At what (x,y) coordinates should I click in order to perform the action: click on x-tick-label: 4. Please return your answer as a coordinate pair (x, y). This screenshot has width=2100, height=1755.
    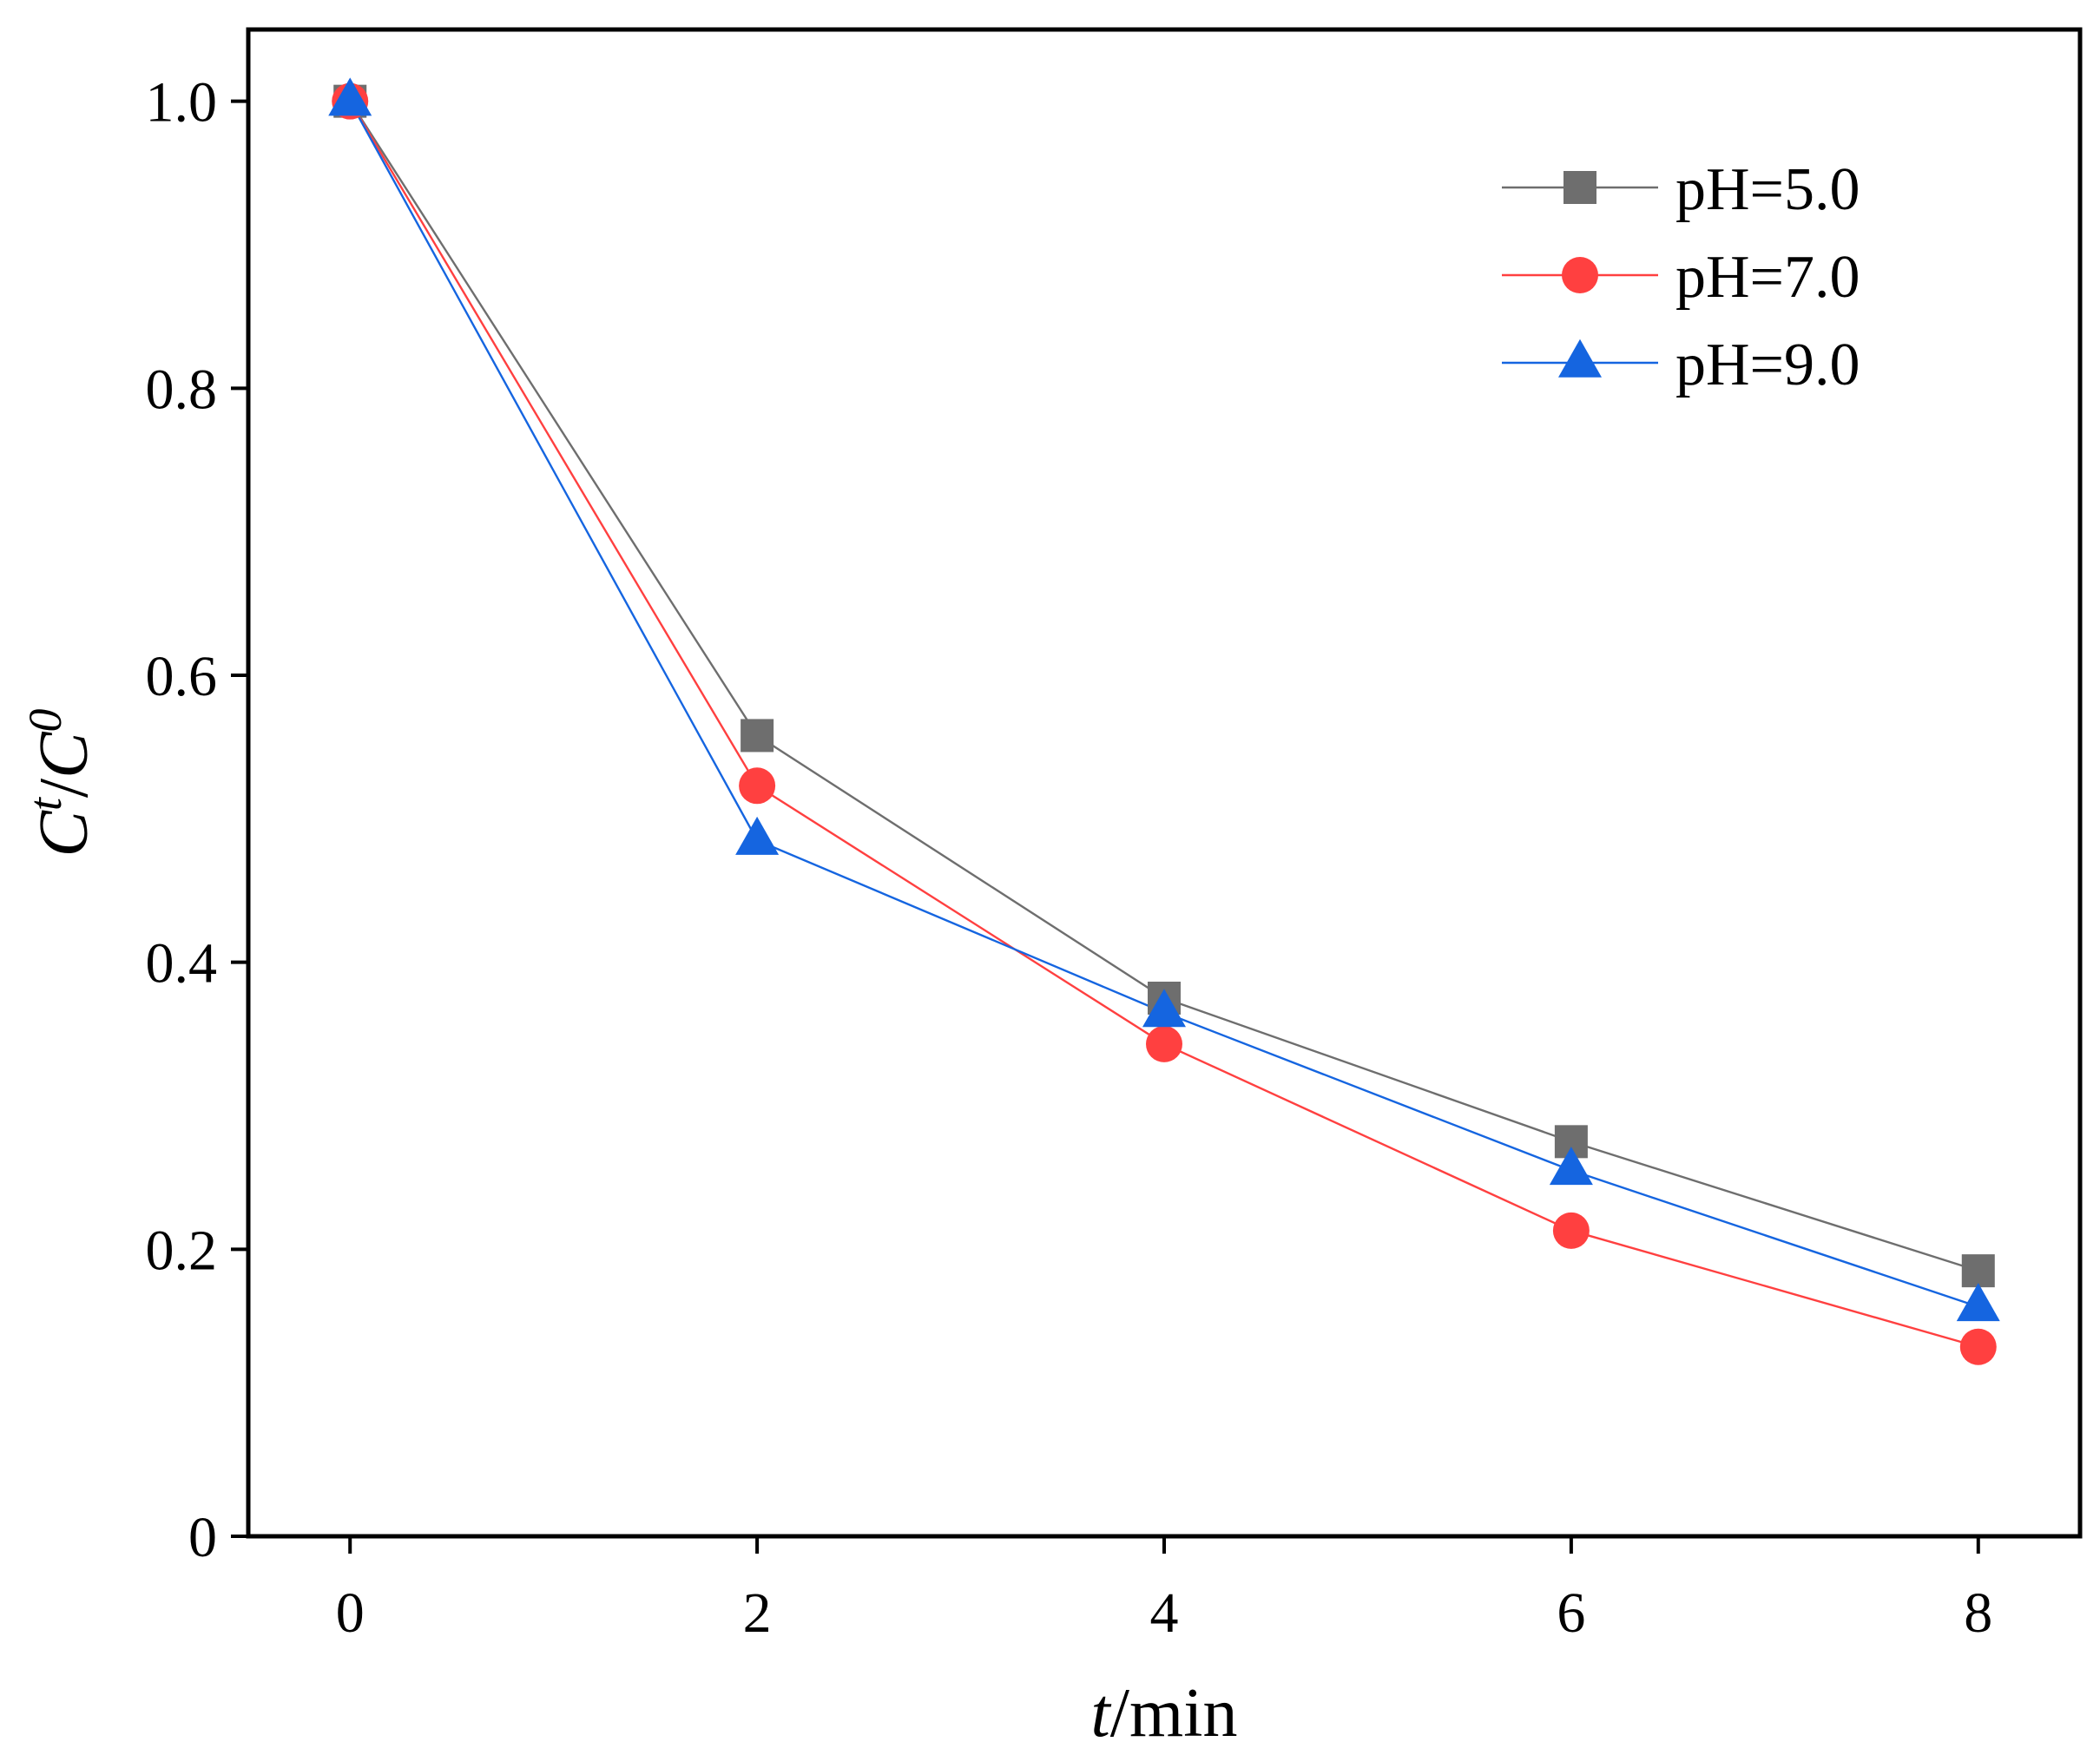
    Looking at the image, I should click on (1164, 1613).